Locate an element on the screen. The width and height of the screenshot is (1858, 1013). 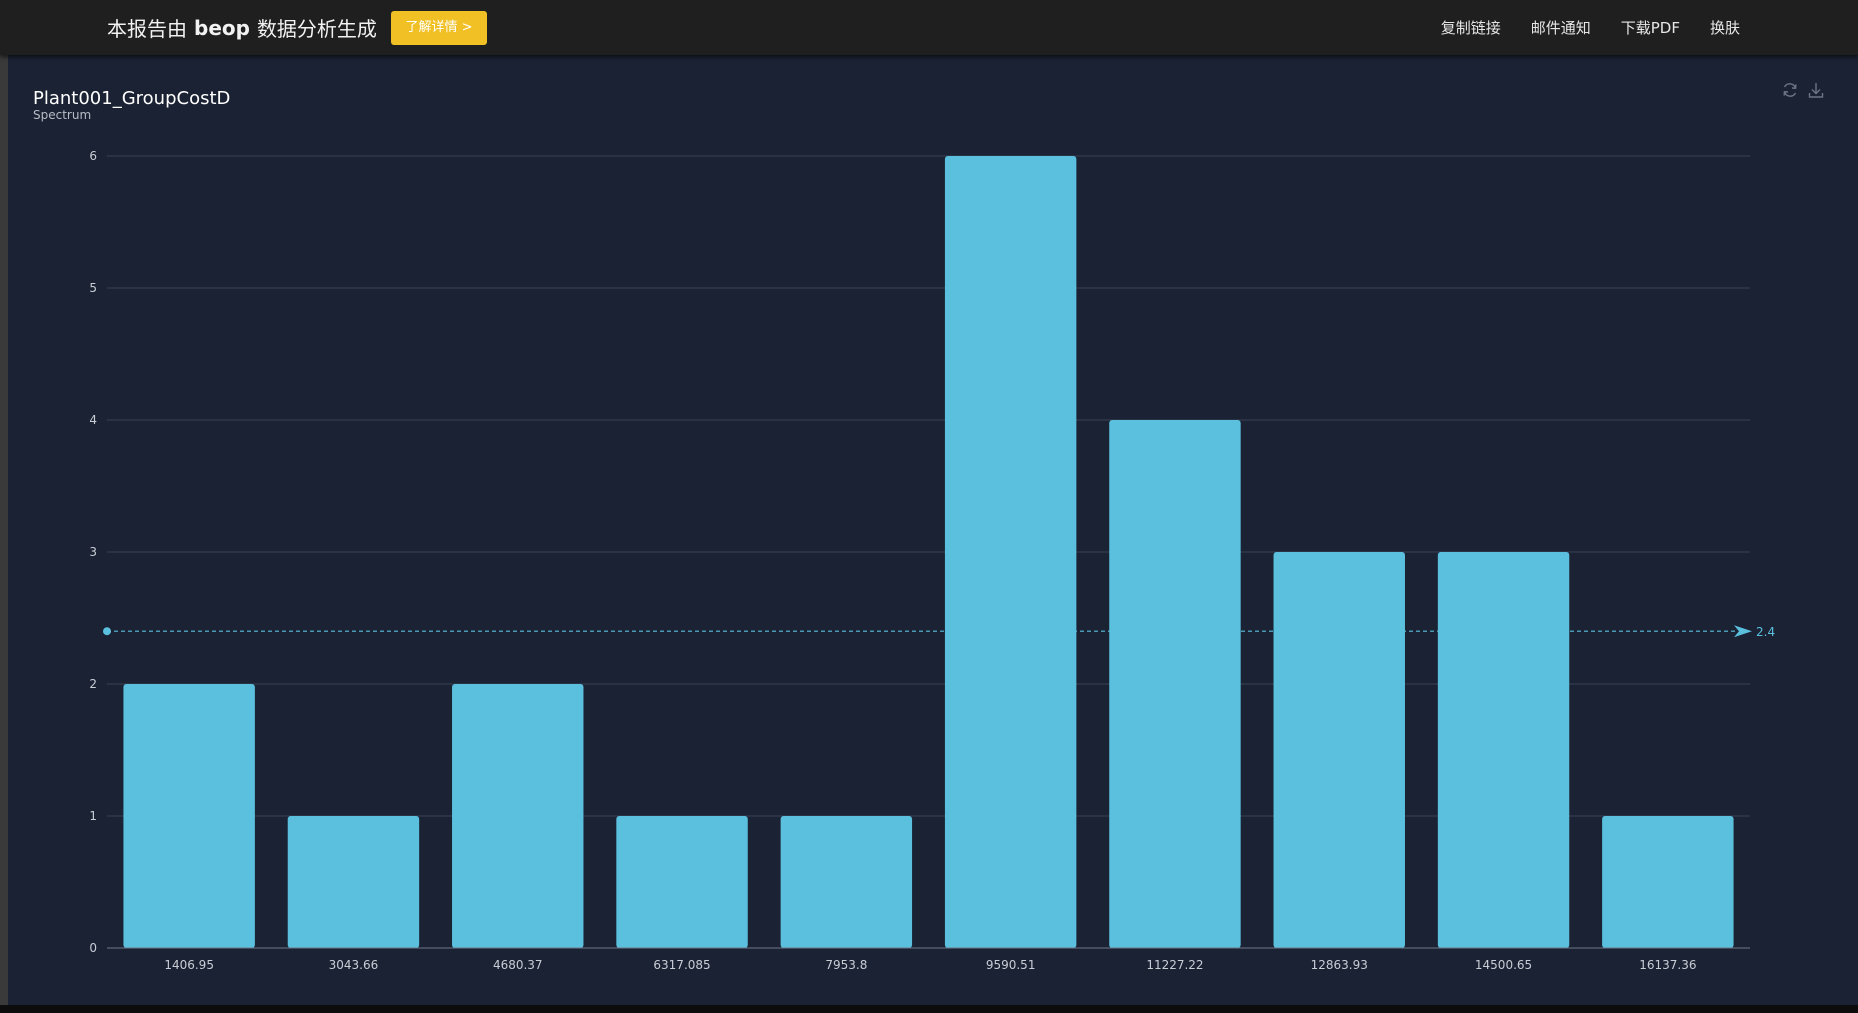
top-nav: 复制链接 邮件通知 下载PDF 换肤 is located at coordinates (1575, 27).